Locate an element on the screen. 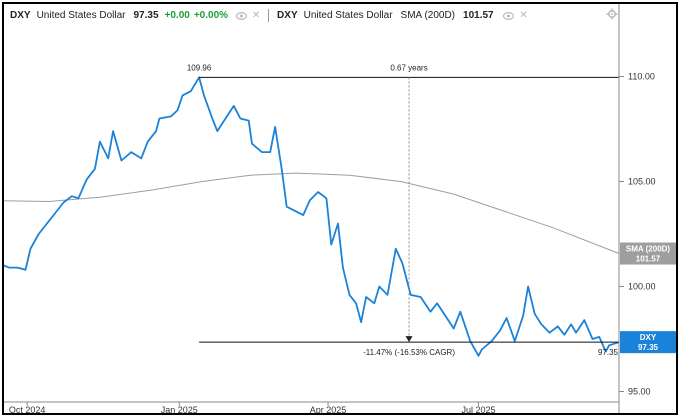 The image size is (680, 419). y-tick-label: 95.00 is located at coordinates (639, 392).